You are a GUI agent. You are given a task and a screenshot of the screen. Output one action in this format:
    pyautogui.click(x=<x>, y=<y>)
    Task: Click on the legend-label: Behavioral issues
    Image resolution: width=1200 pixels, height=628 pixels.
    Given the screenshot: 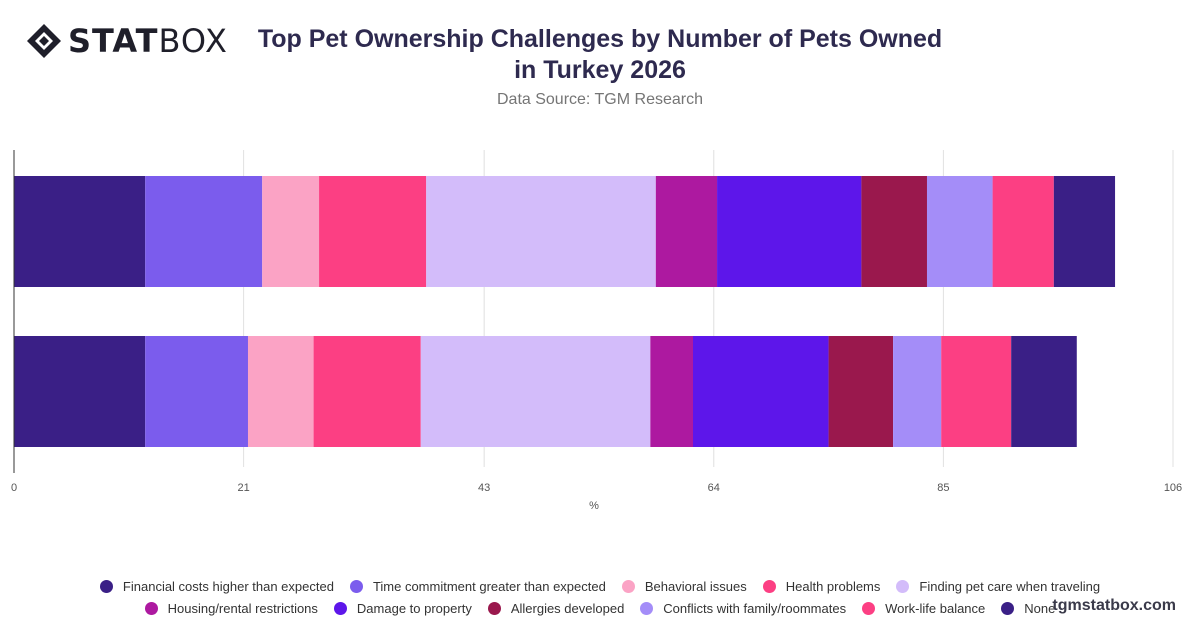 What is the action you would take?
    pyautogui.click(x=695, y=586)
    